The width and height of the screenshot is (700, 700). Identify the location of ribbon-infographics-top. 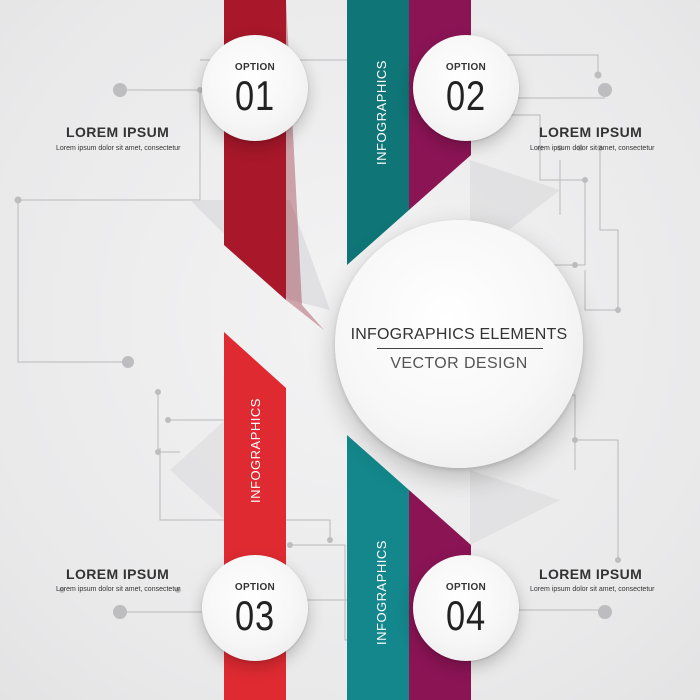
(378, 132).